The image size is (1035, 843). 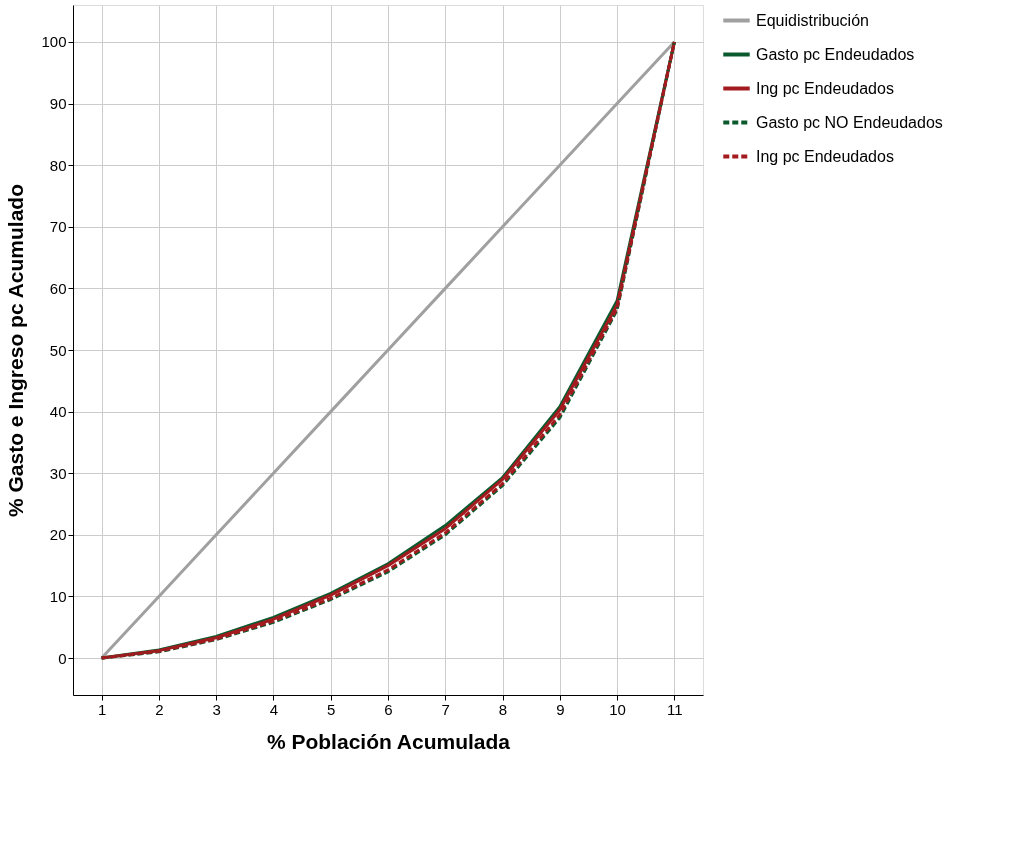 I want to click on y-tick-label: 10, so click(x=58, y=596).